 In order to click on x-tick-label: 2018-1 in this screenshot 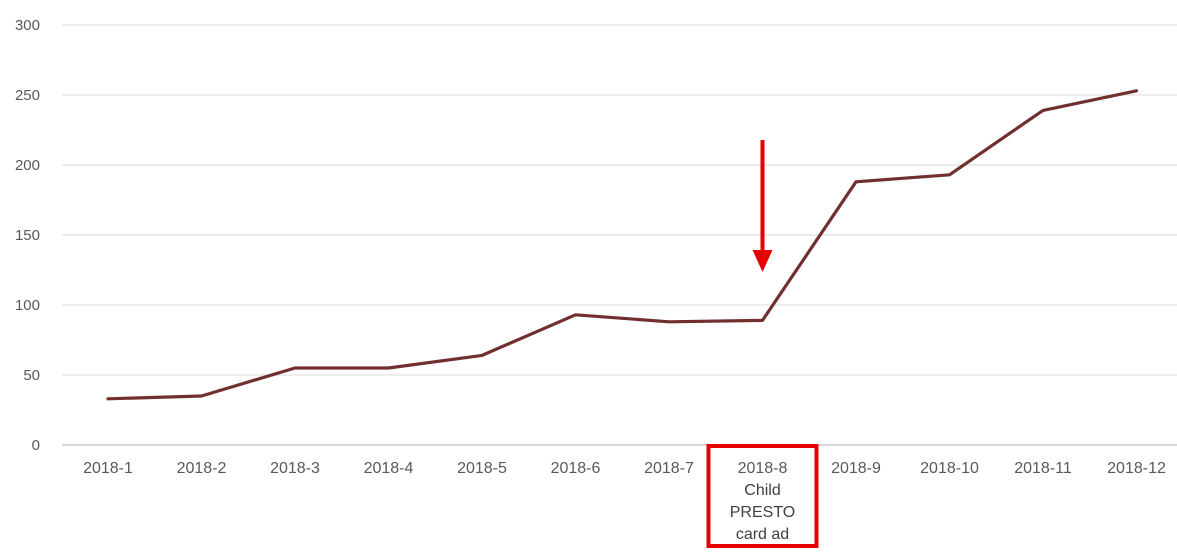, I will do `click(108, 468)`.